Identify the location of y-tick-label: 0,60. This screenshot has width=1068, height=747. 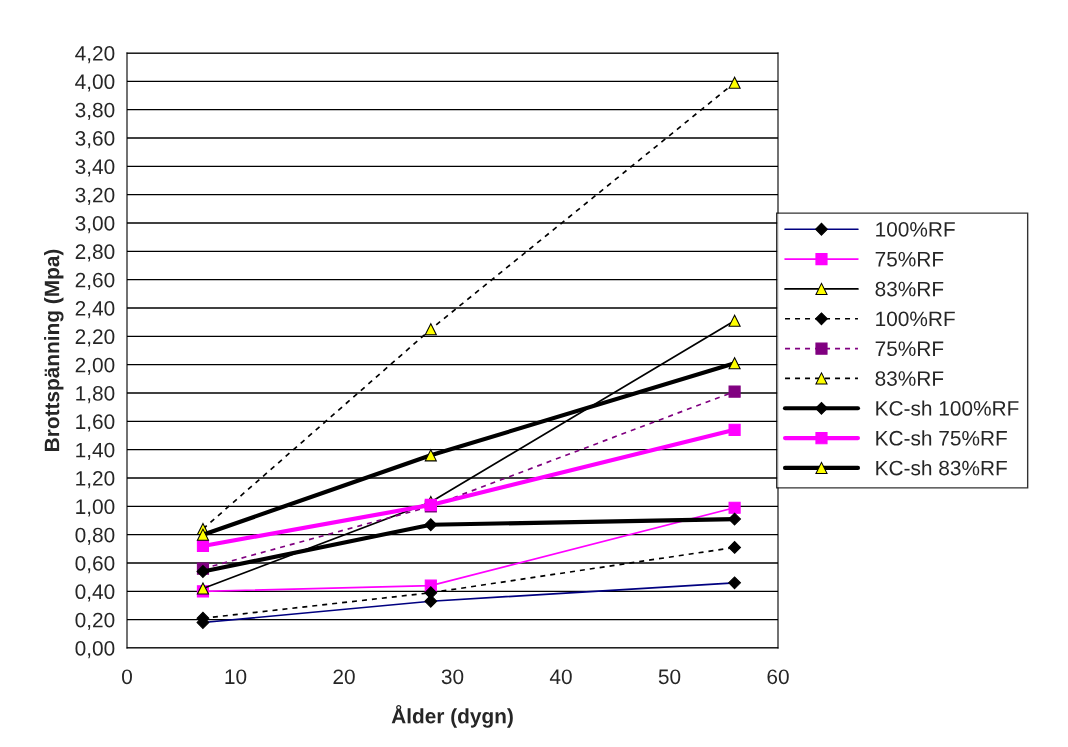
(95, 565).